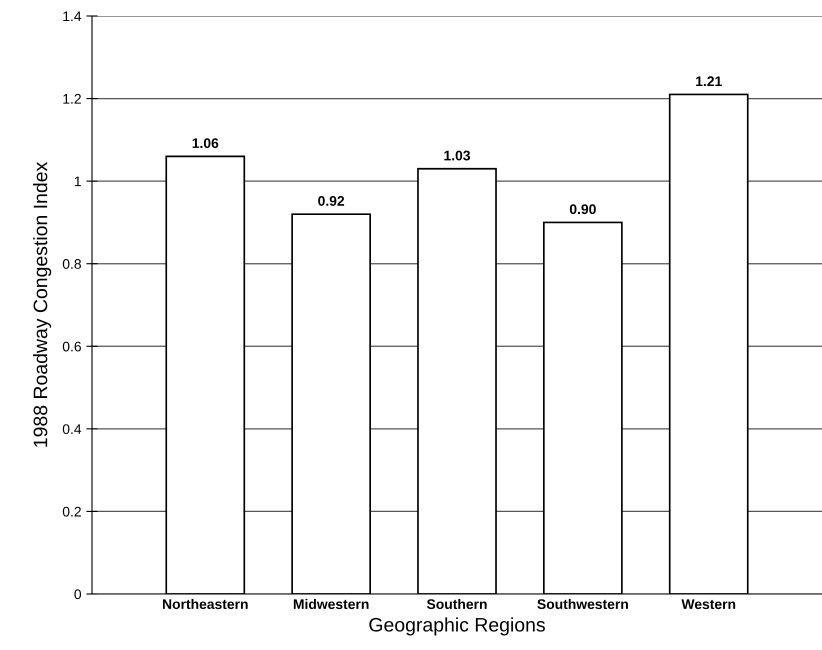 The height and width of the screenshot is (650, 822). Describe the element at coordinates (457, 626) in the screenshot. I see `x-axis-title: Geographic Regions` at that location.